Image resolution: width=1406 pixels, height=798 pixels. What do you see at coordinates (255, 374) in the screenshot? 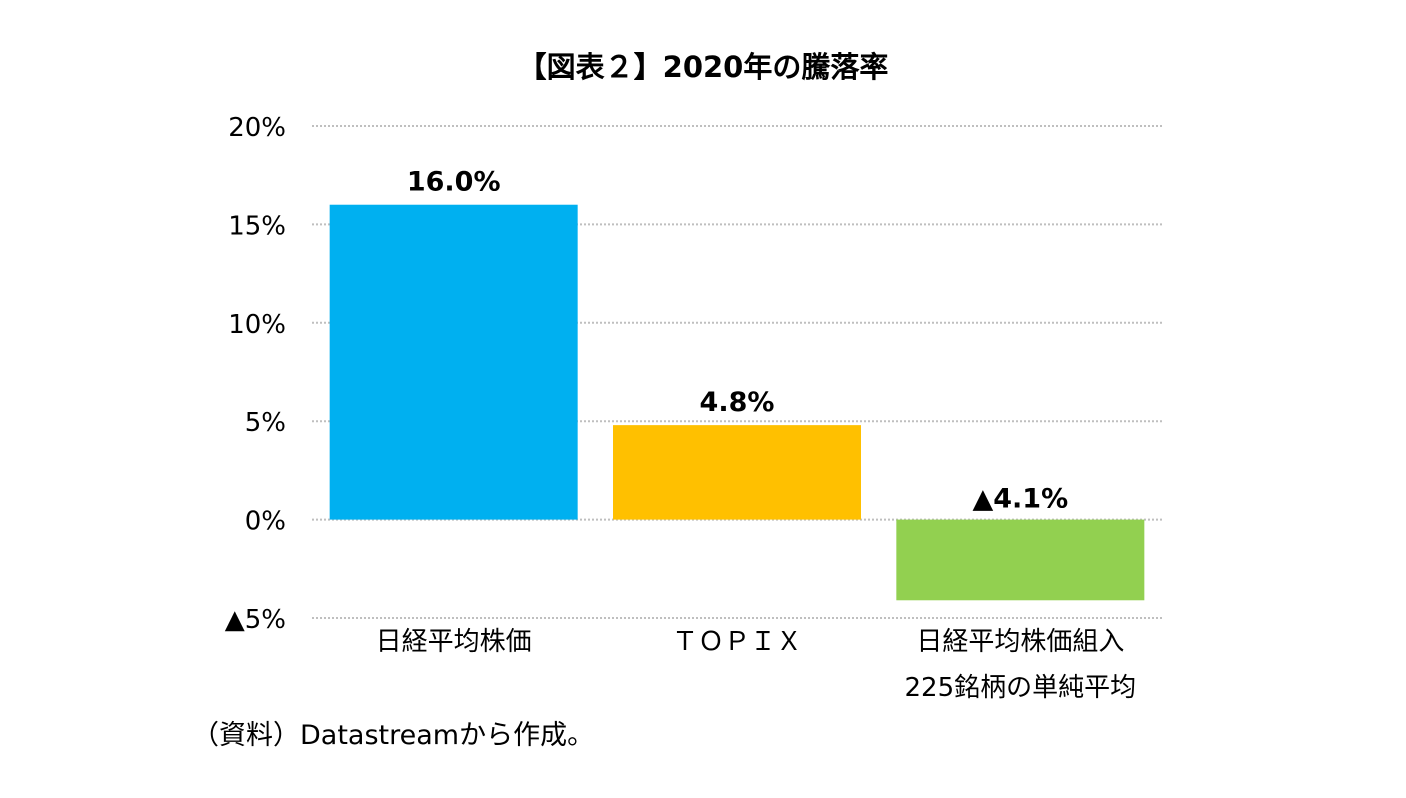
I see `y-axis-tick-labels: 20% 15% 10% 5% 0% ▲5%` at bounding box center [255, 374].